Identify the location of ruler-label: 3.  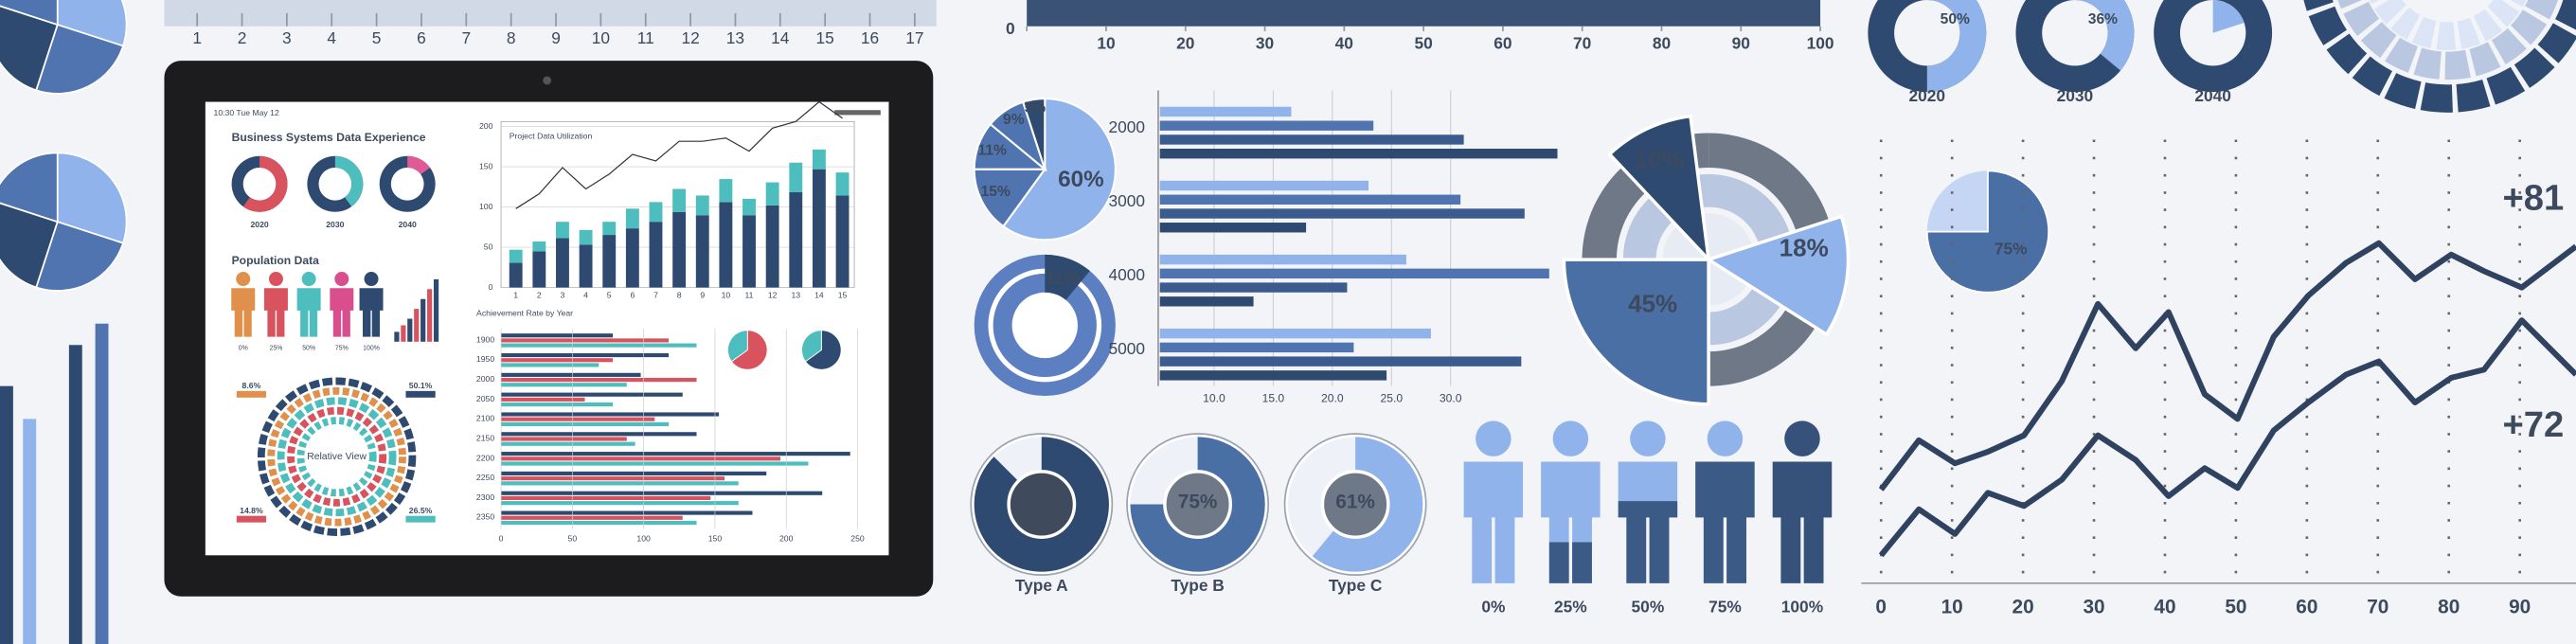
(287, 37).